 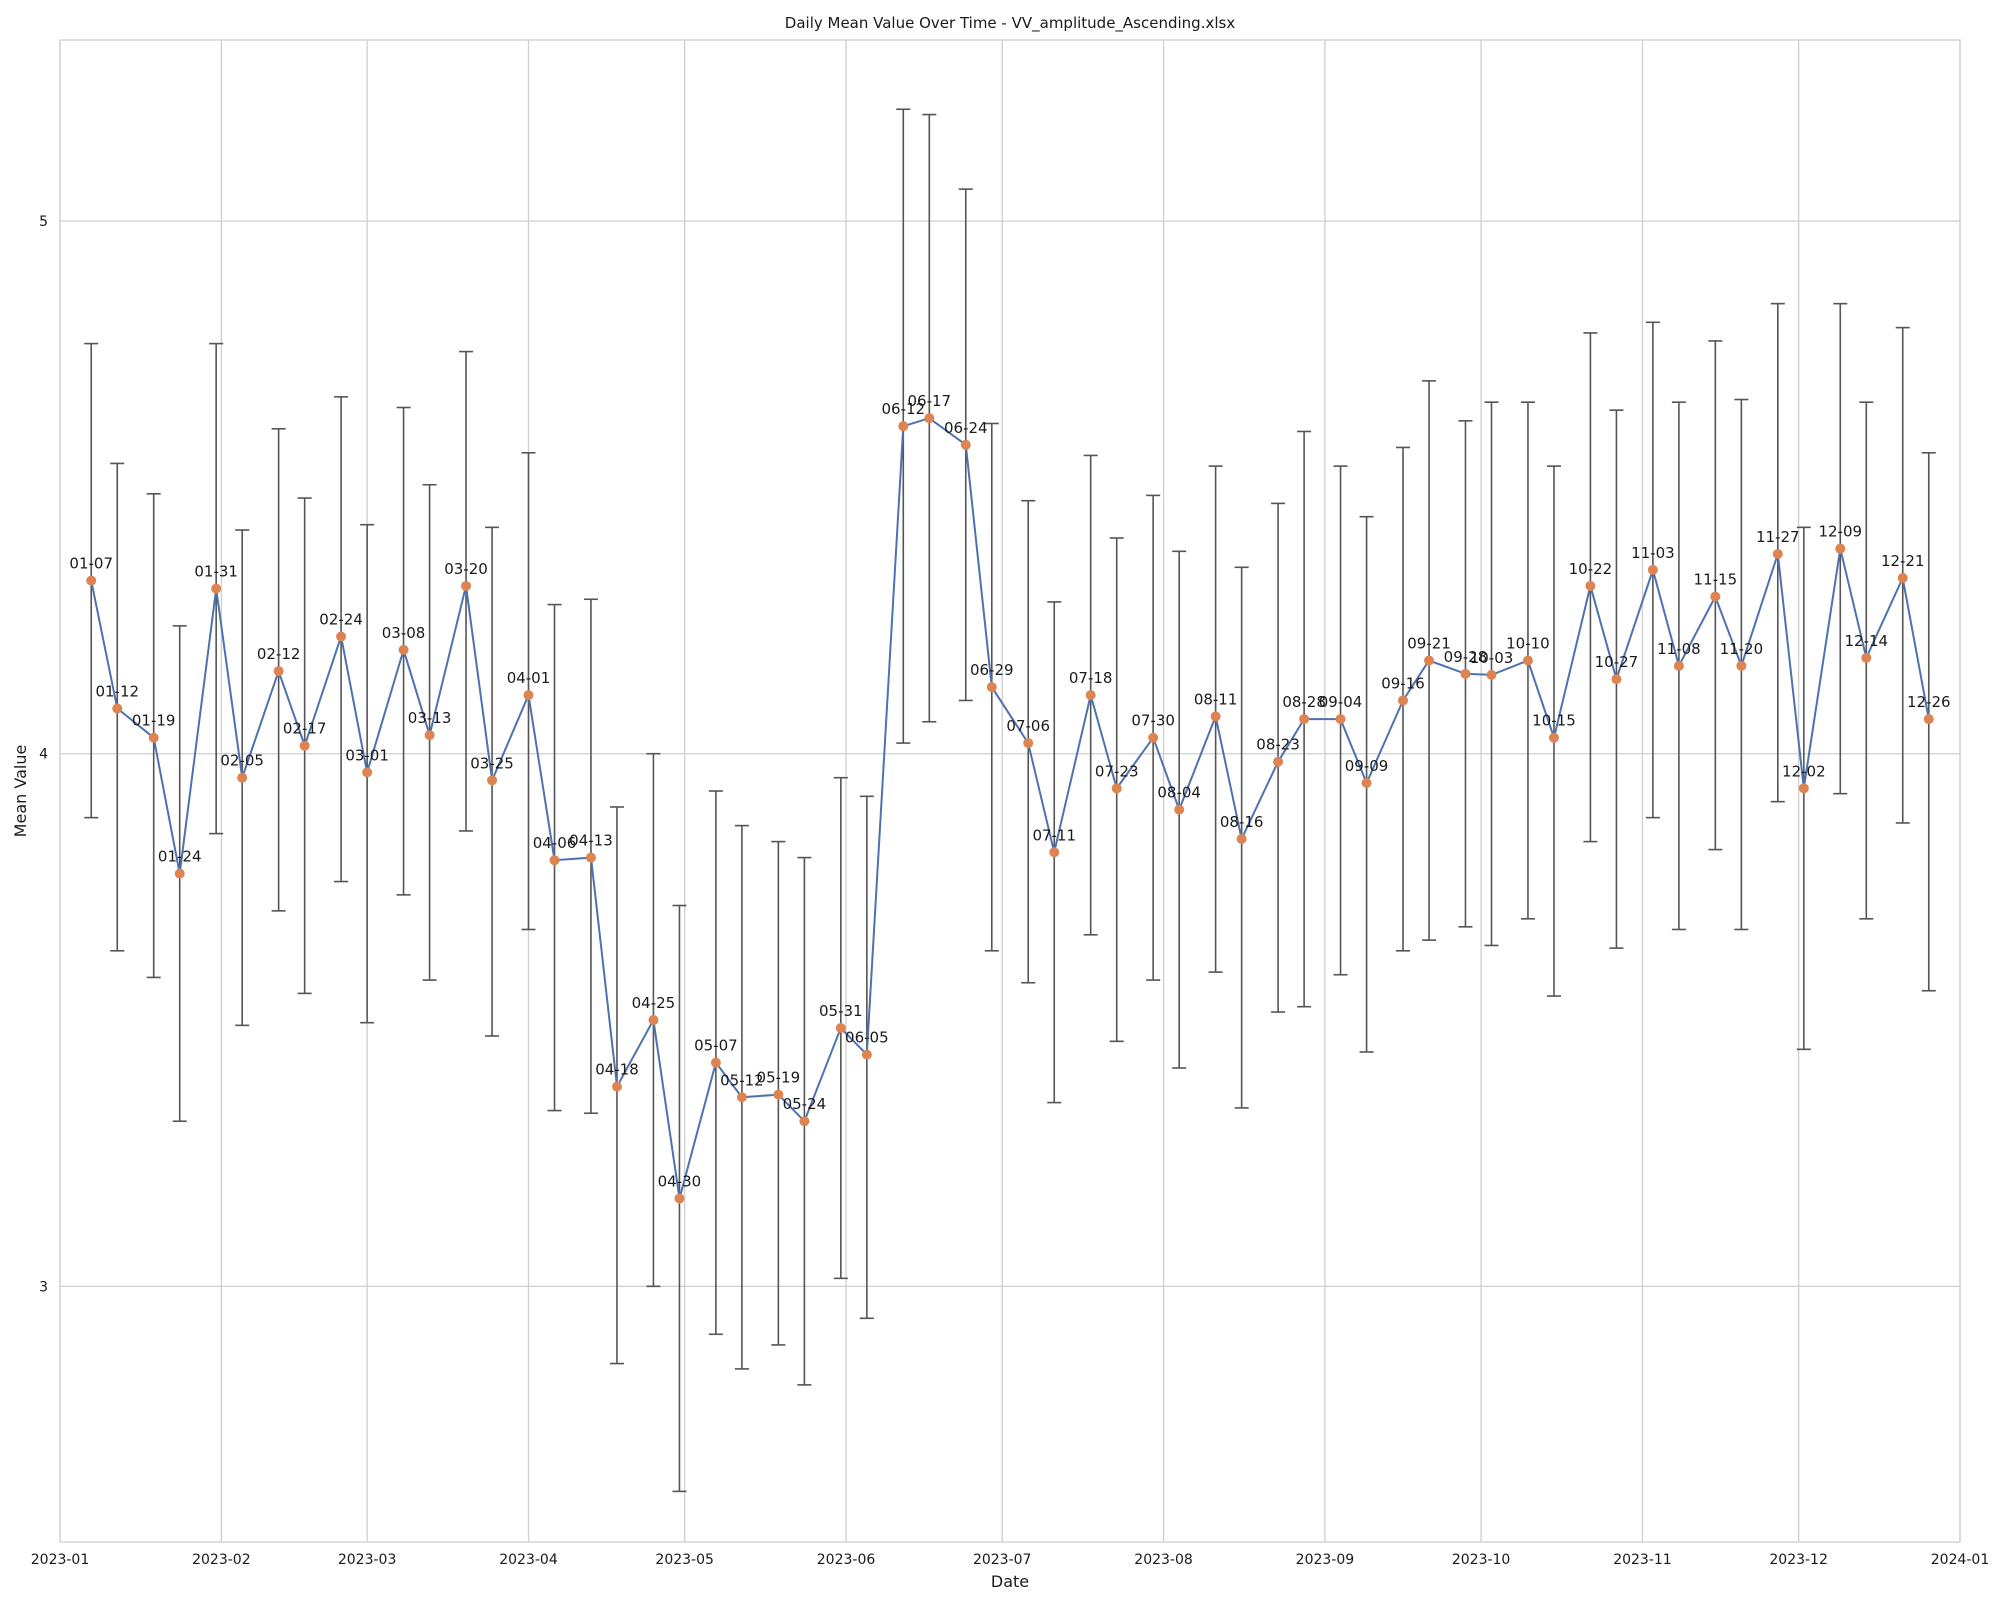 I want to click on x-tick-label: 2023-07, so click(x=1002, y=1560).